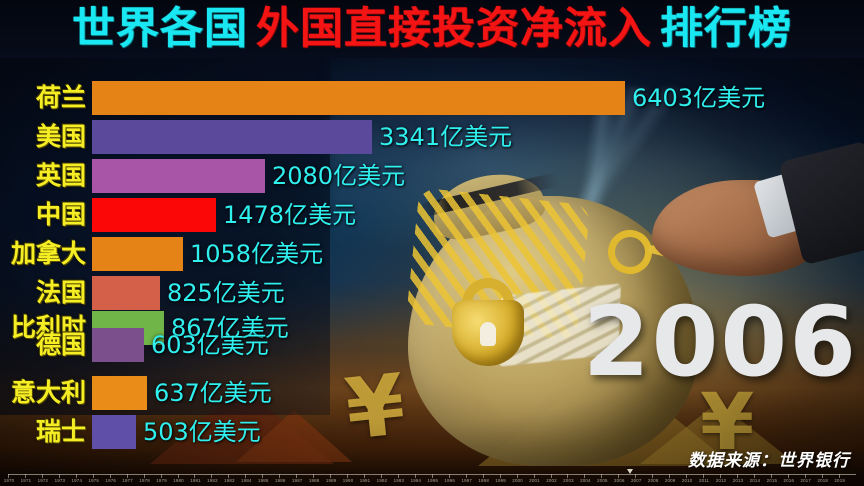 The width and height of the screenshot is (864, 486). What do you see at coordinates (48, 392) in the screenshot?
I see `bar-row-country-label: 意大利` at bounding box center [48, 392].